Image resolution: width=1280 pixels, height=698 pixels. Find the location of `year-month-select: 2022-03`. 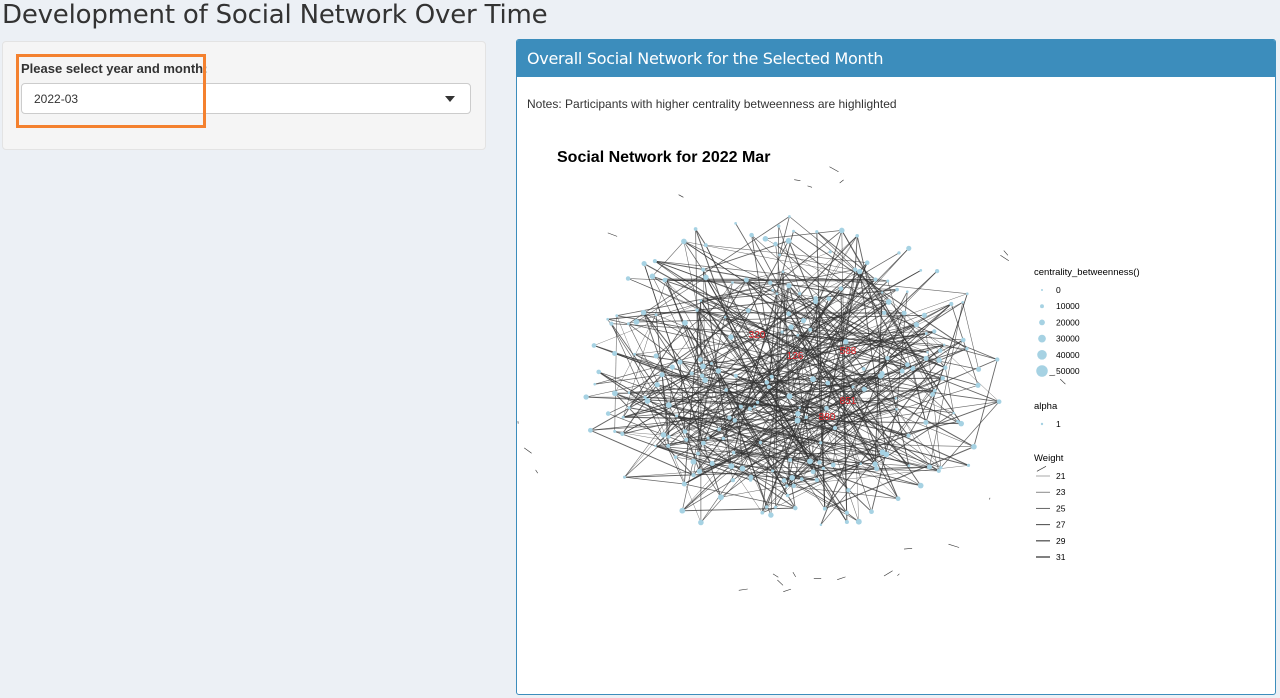

year-month-select: 2022-03 is located at coordinates (246, 98).